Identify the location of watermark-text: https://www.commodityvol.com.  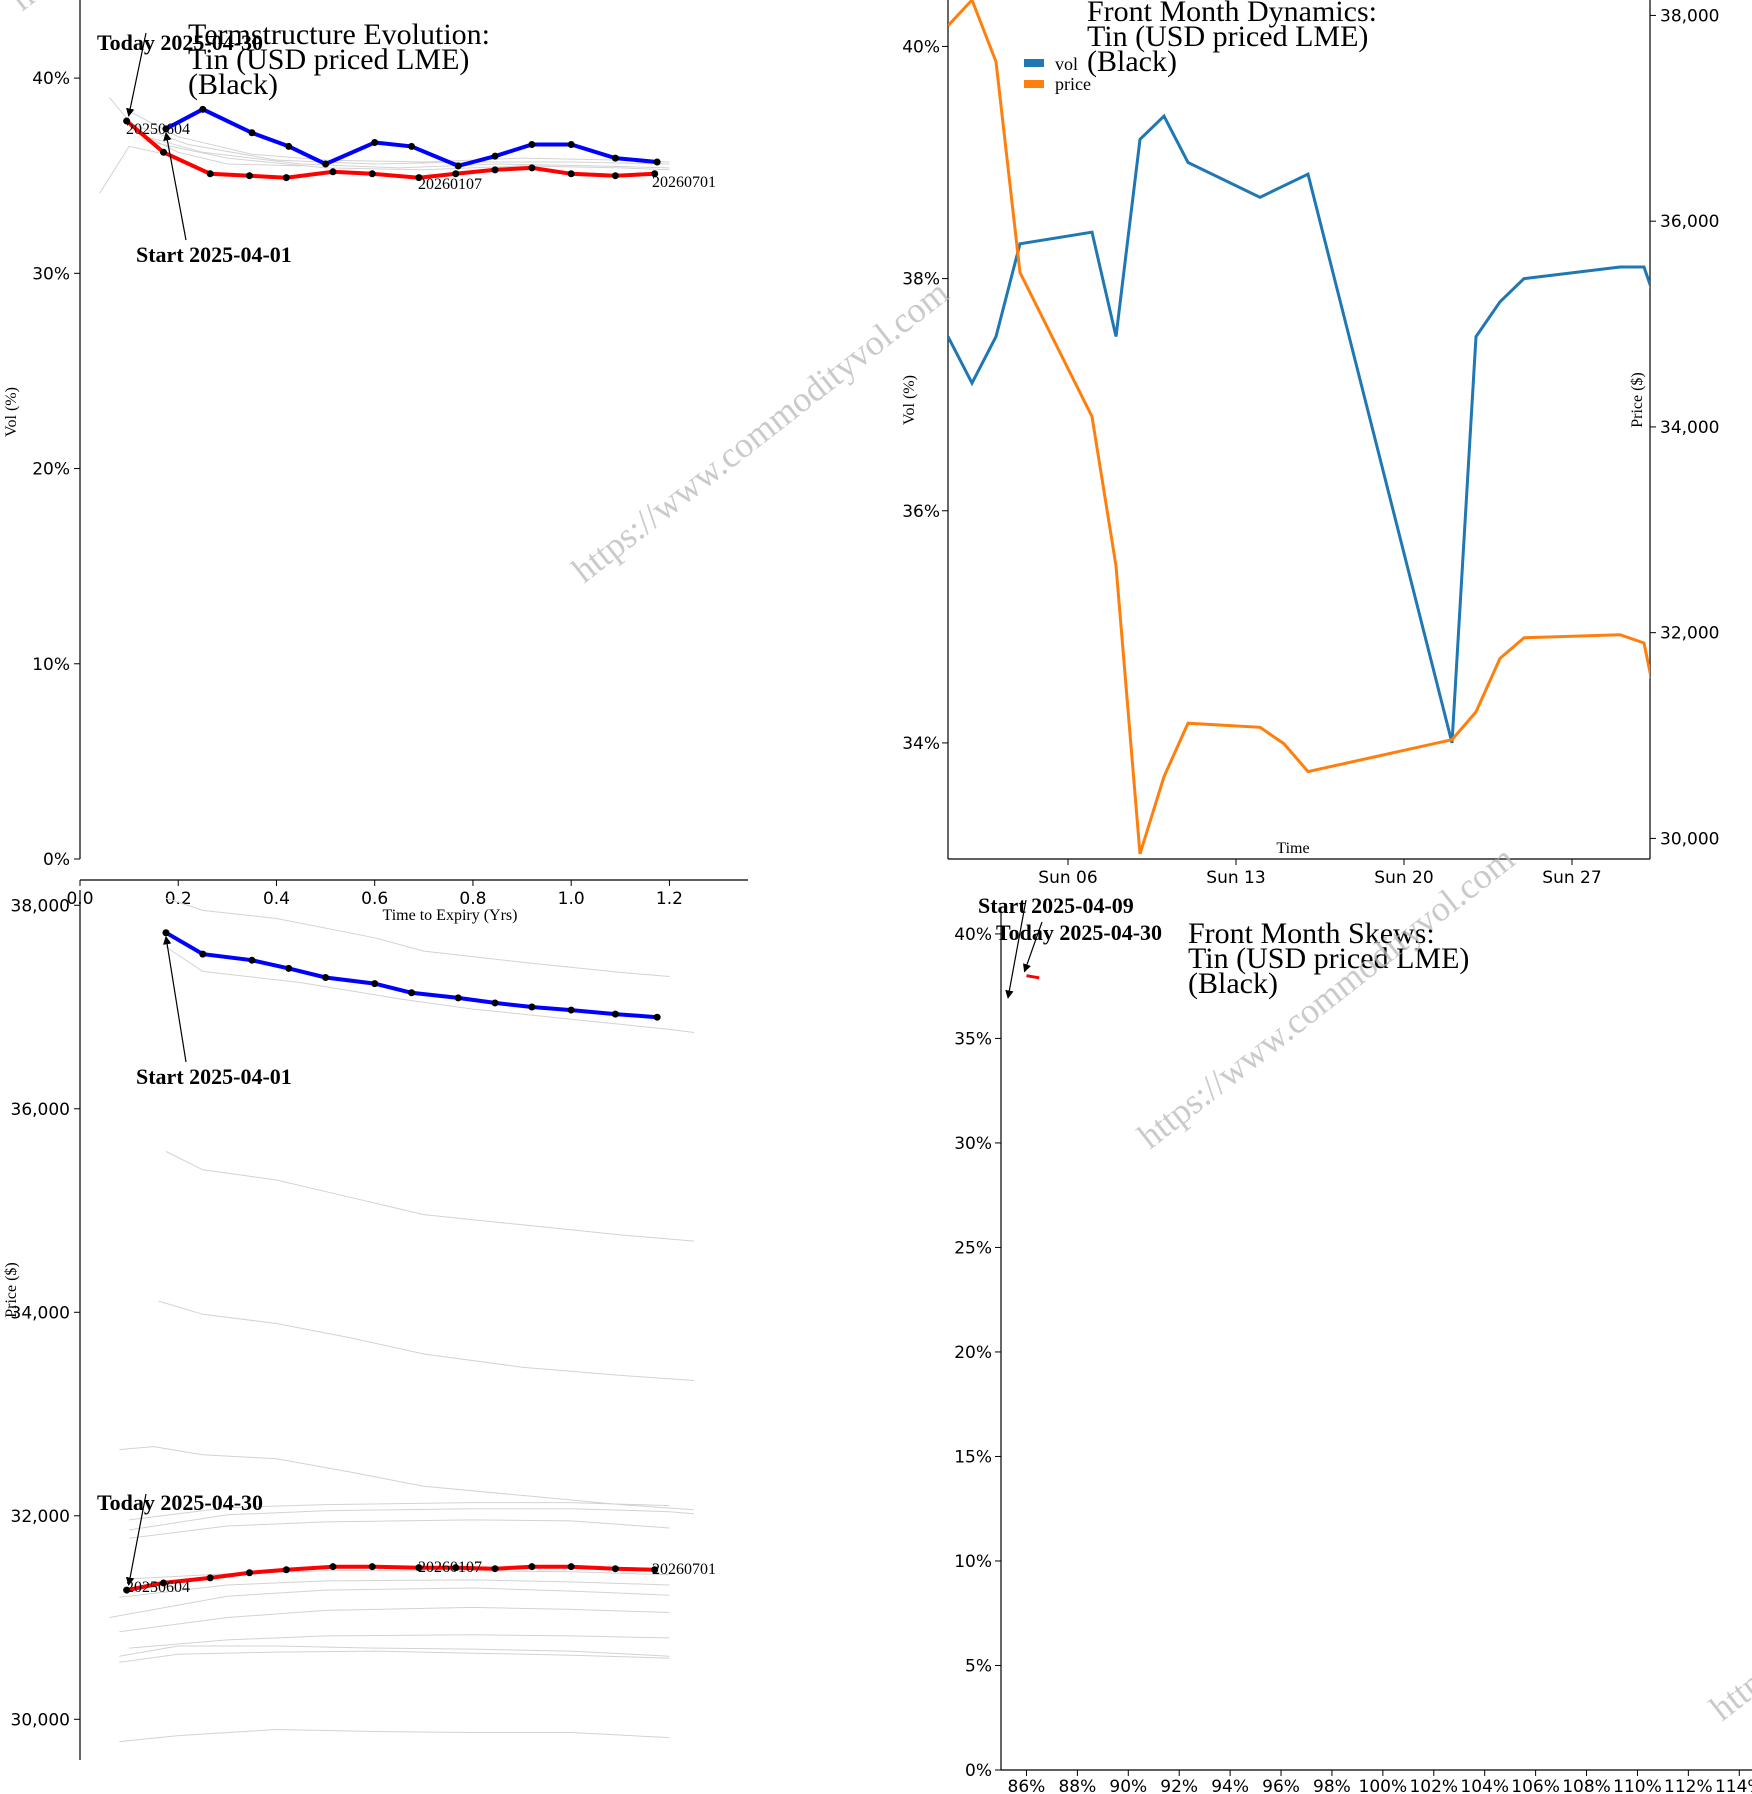
(760, 431).